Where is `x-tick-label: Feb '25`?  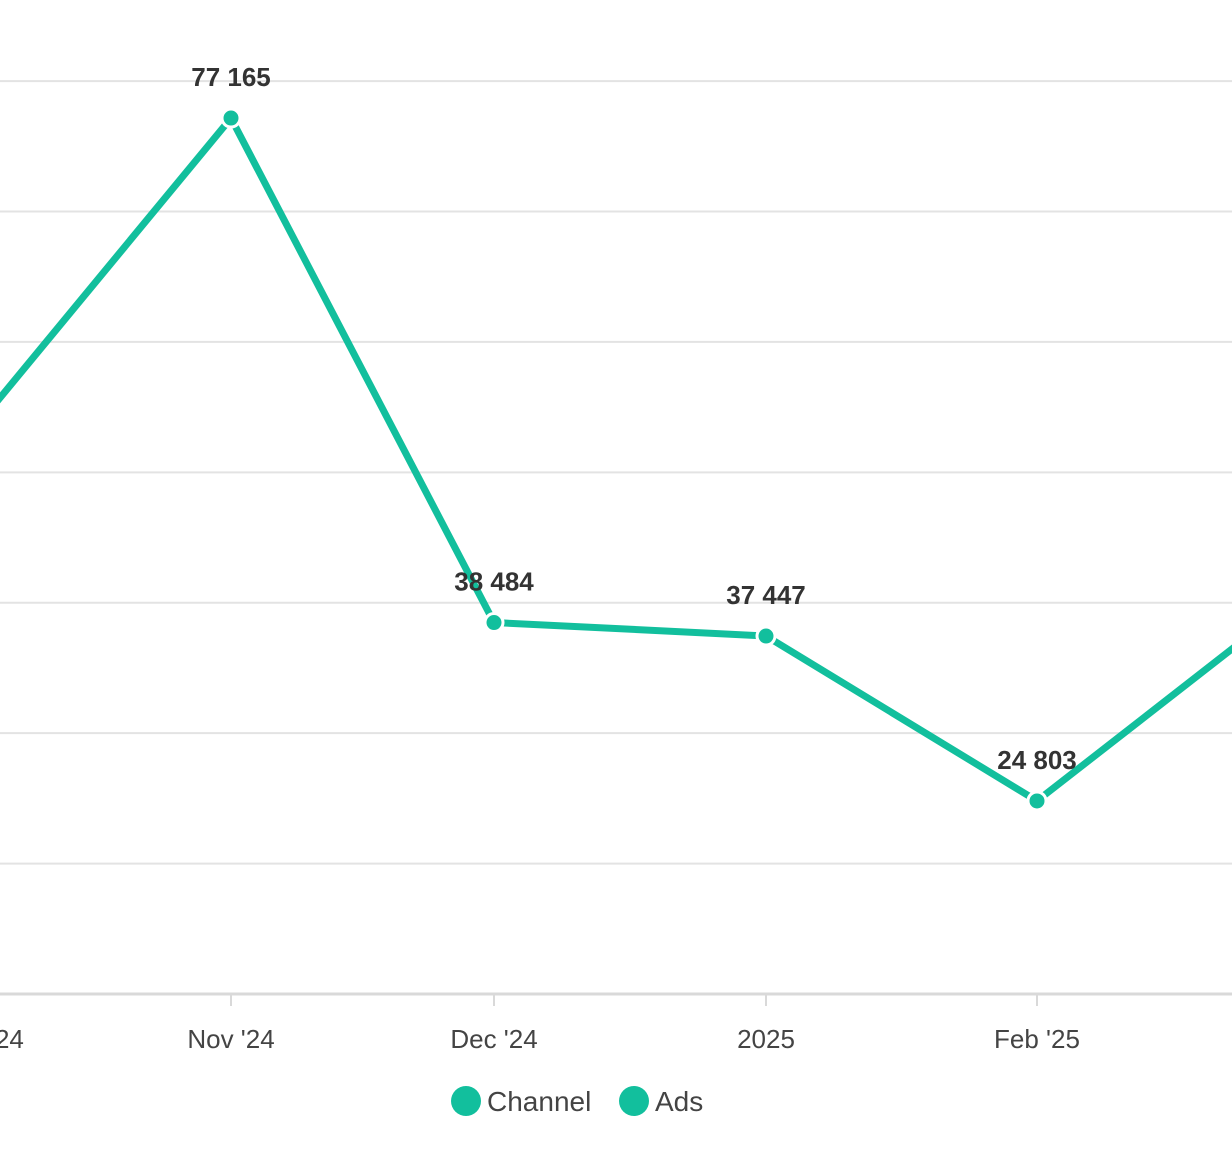
x-tick-label: Feb '25 is located at coordinates (1037, 1039).